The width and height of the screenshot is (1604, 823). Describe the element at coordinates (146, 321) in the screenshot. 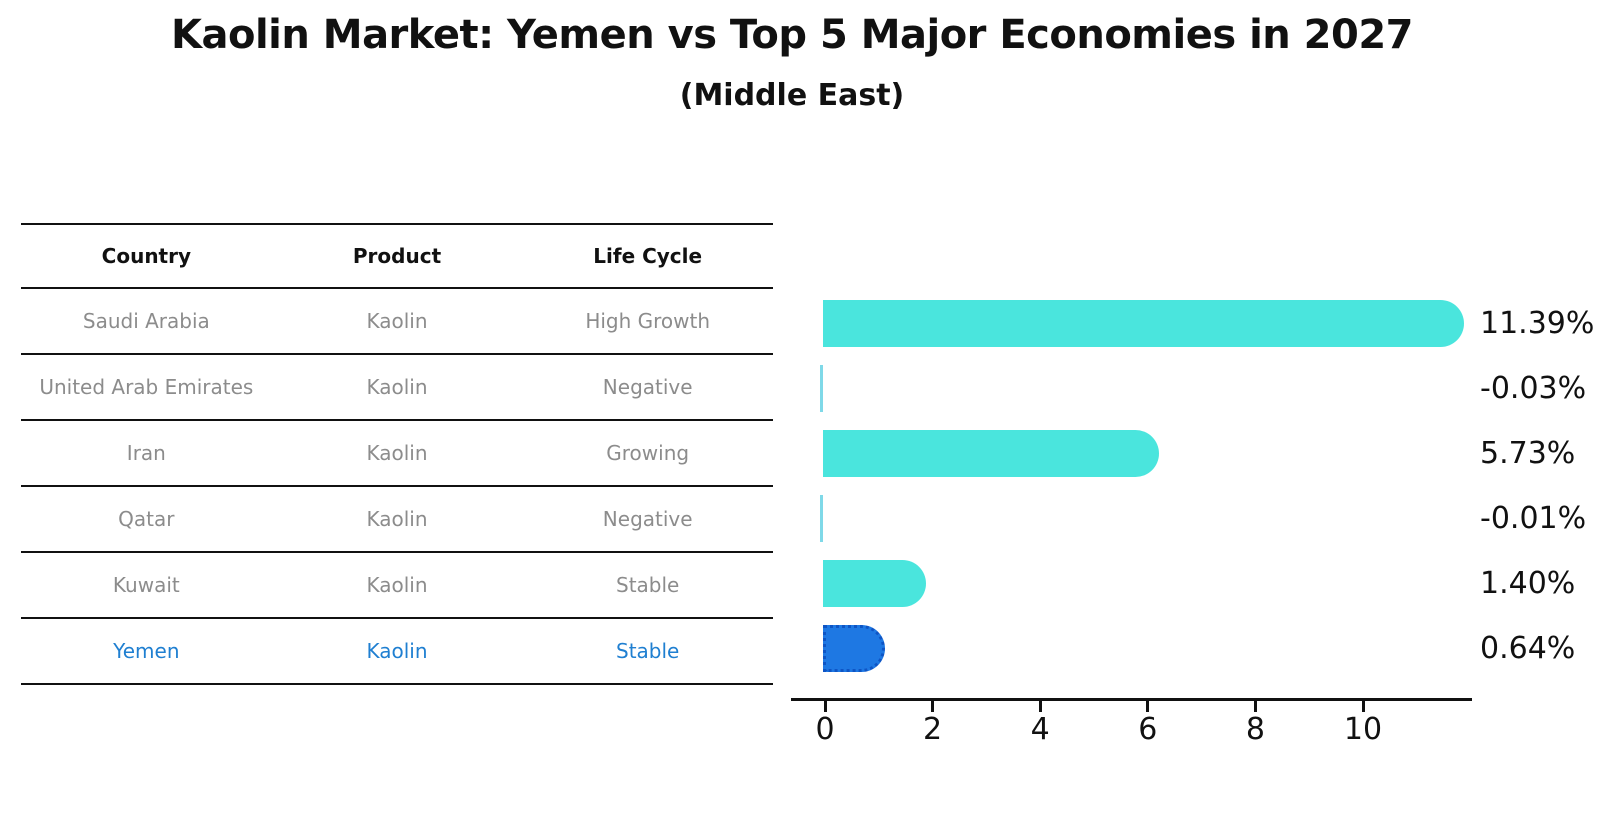

I see `cell-country: Saudi Arabia` at that location.